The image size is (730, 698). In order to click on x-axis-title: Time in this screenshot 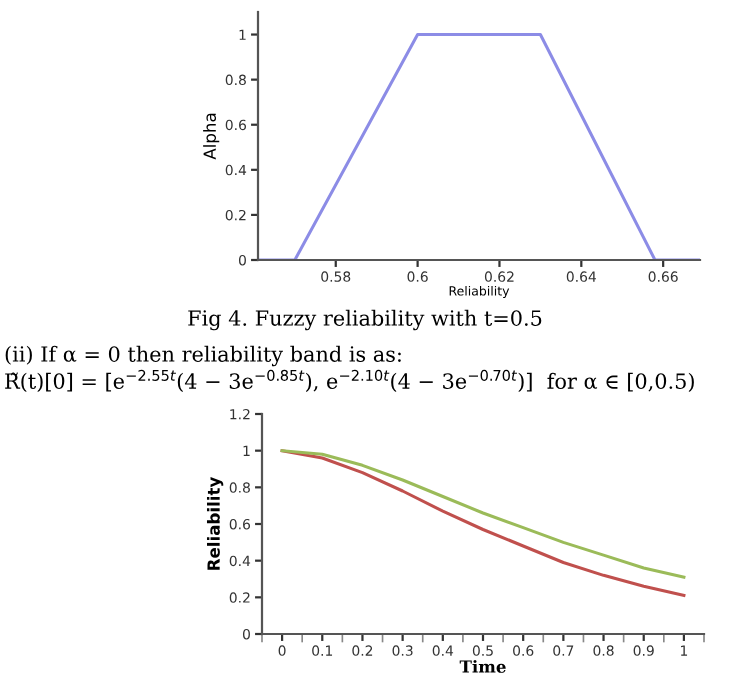, I will do `click(482, 666)`.